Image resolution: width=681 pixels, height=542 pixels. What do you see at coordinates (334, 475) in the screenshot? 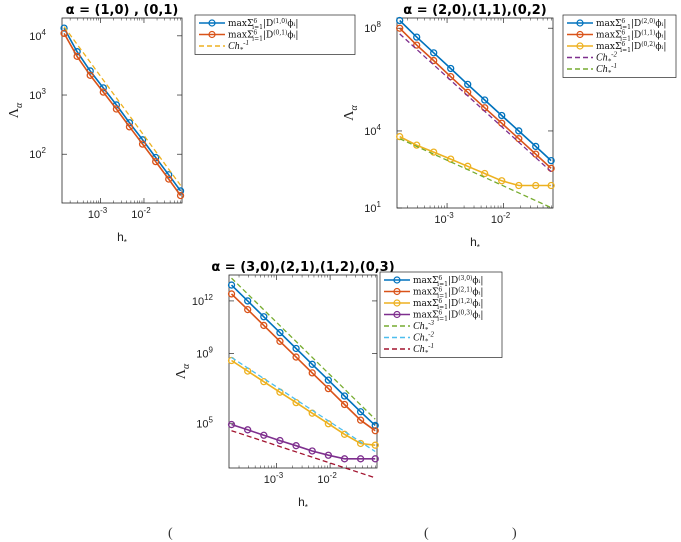
I see `x-tick-exponent: -2` at bounding box center [334, 475].